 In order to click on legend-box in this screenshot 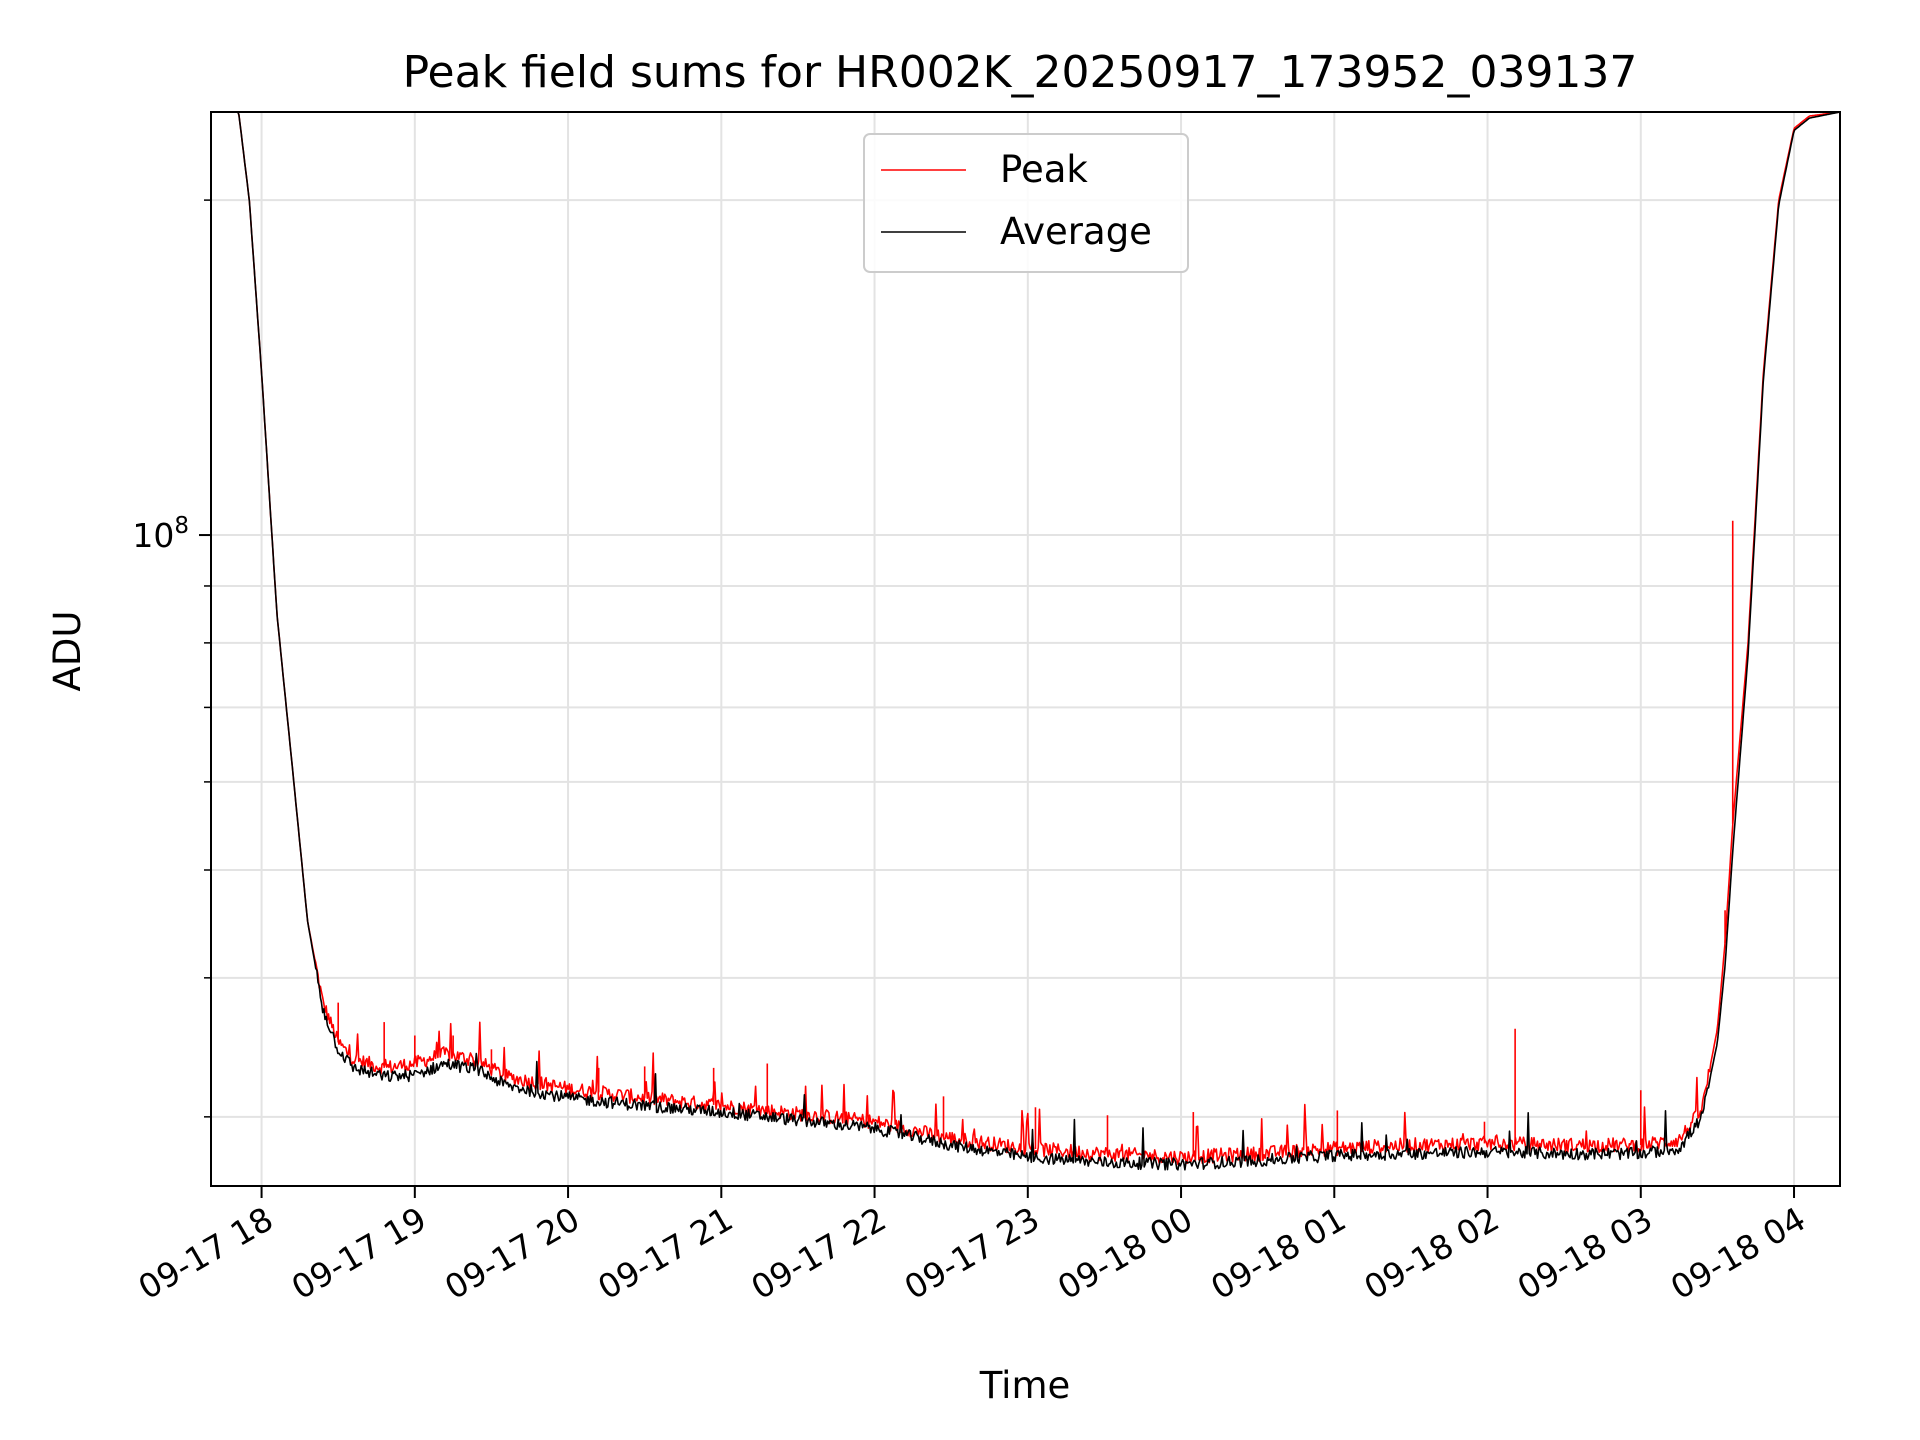, I will do `click(1026, 203)`.